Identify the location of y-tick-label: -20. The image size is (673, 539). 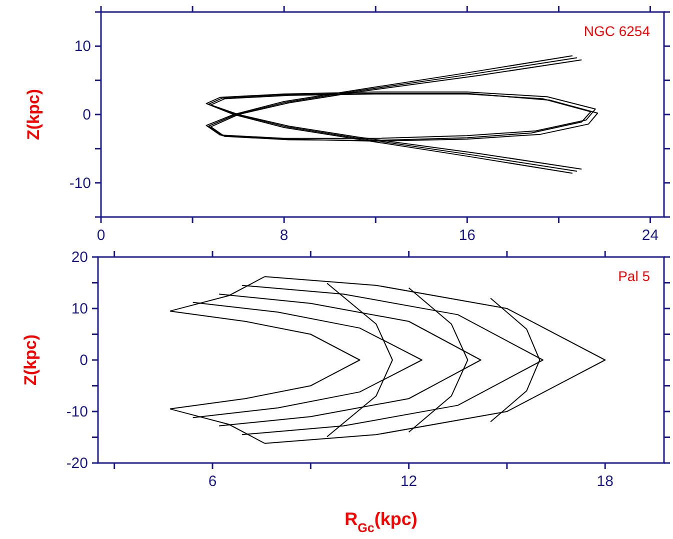
(77, 463).